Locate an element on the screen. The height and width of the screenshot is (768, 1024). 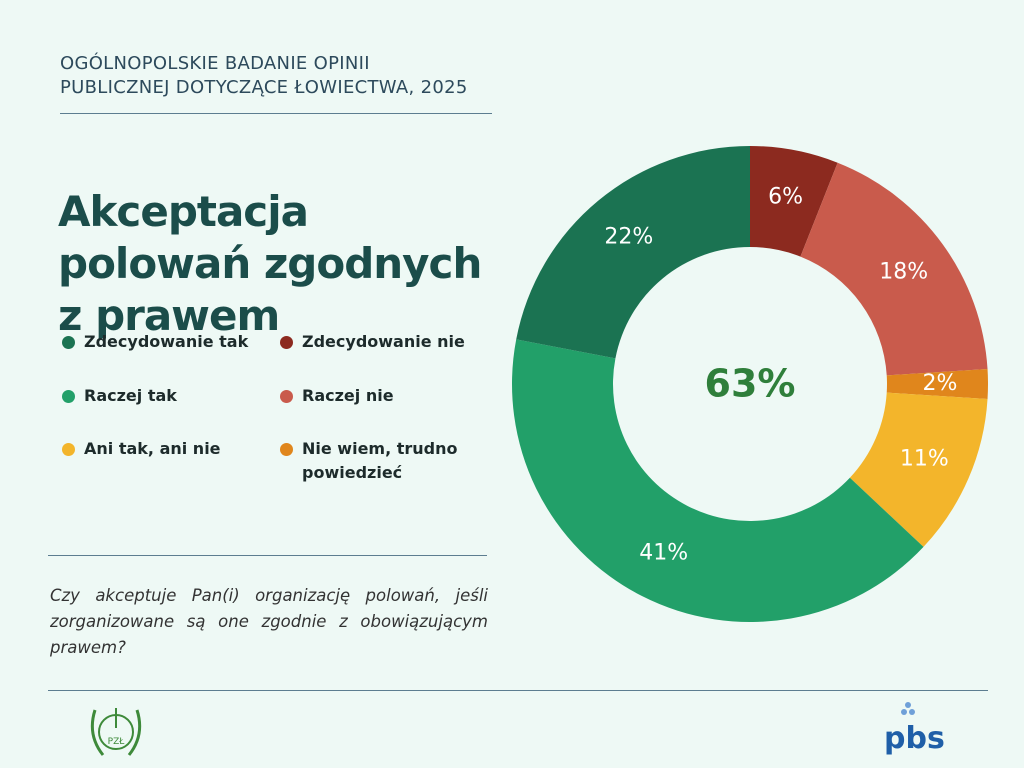
value-label: 22% is located at coordinates (628, 237).